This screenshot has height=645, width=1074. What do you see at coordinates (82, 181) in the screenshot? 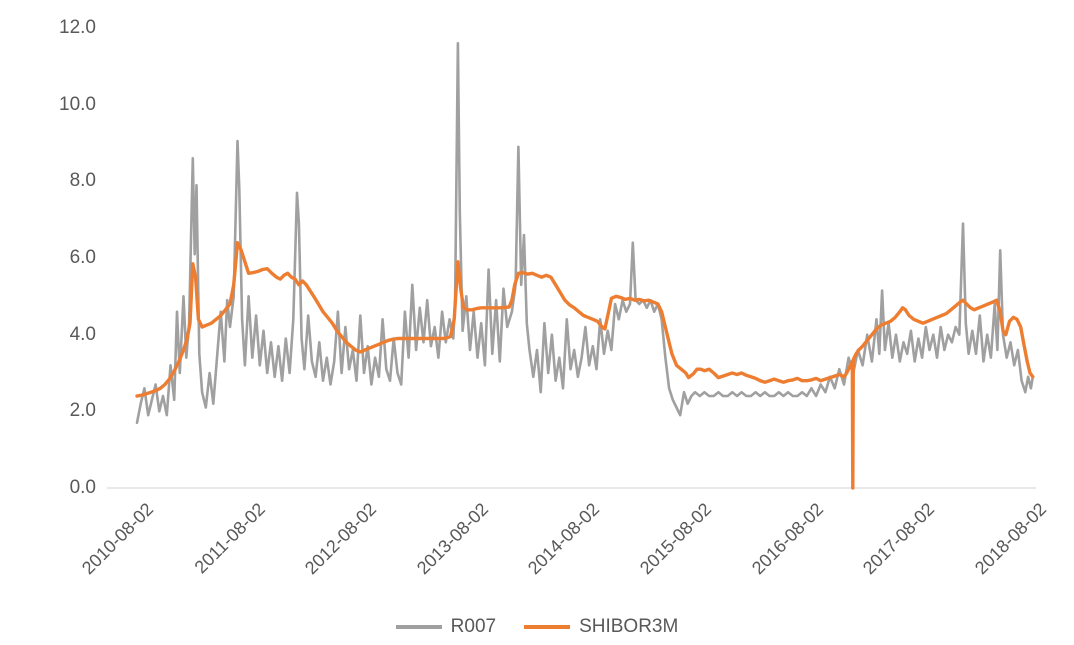
I see `y-tick-label: 8.0` at bounding box center [82, 181].